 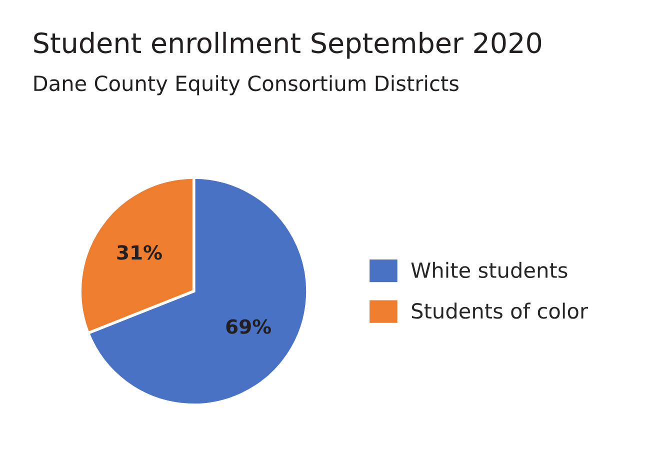 I want to click on chart-title: Student enrollment September 2020, so click(x=288, y=45).